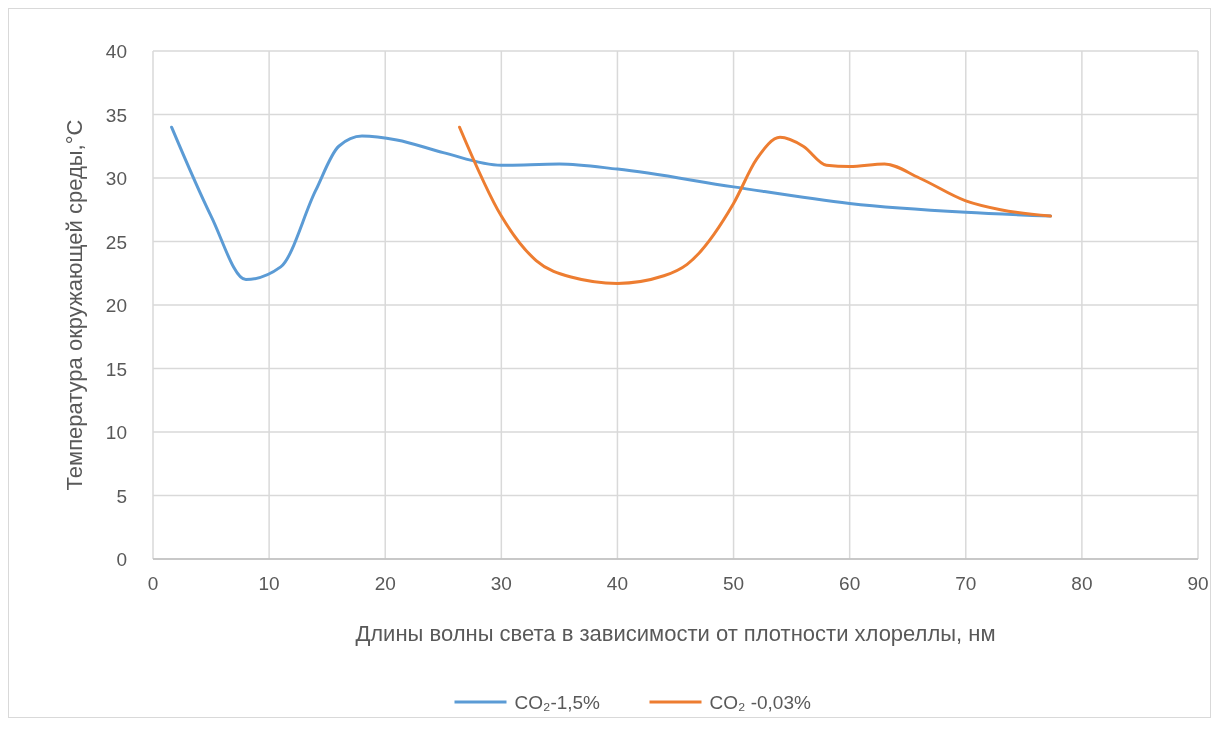  Describe the element at coordinates (116, 242) in the screenshot. I see `y-tick-label: 25` at that location.